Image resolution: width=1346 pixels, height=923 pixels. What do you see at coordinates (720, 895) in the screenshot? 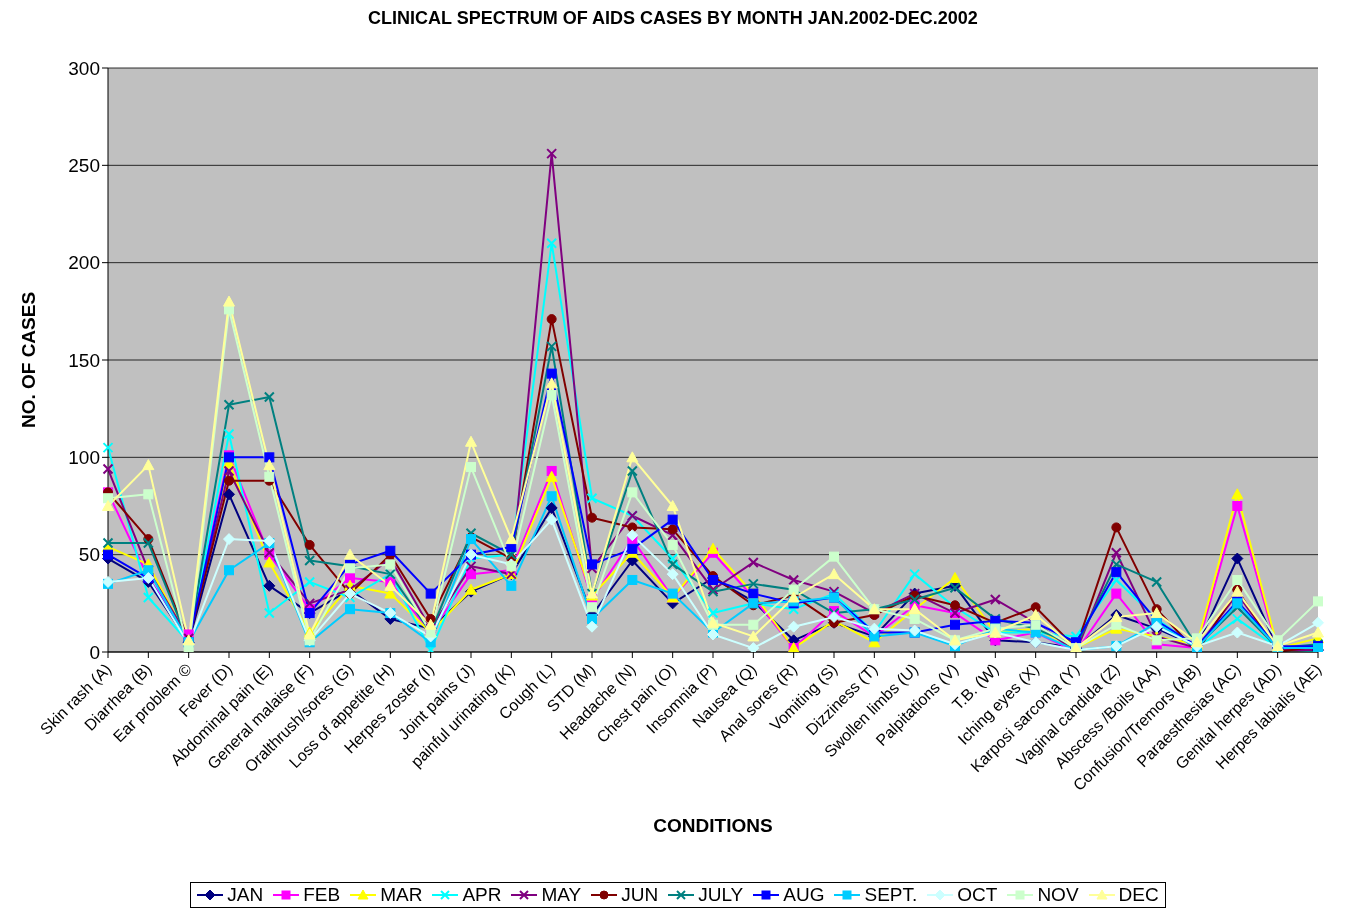
I see `legend-label: JULY` at bounding box center [720, 895].